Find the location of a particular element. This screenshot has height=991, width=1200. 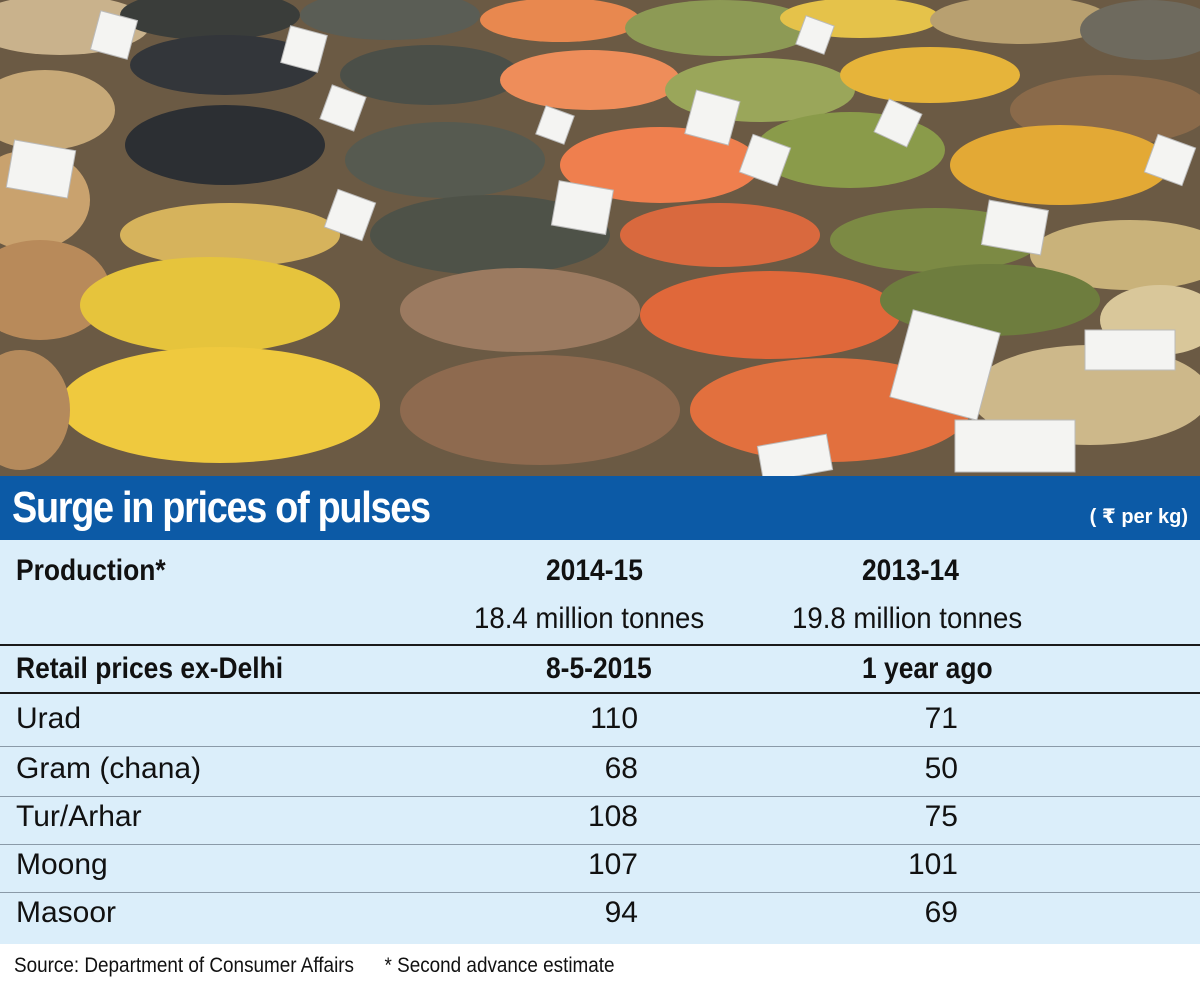

table-row: Urad 110 71 is located at coordinates (600, 722).